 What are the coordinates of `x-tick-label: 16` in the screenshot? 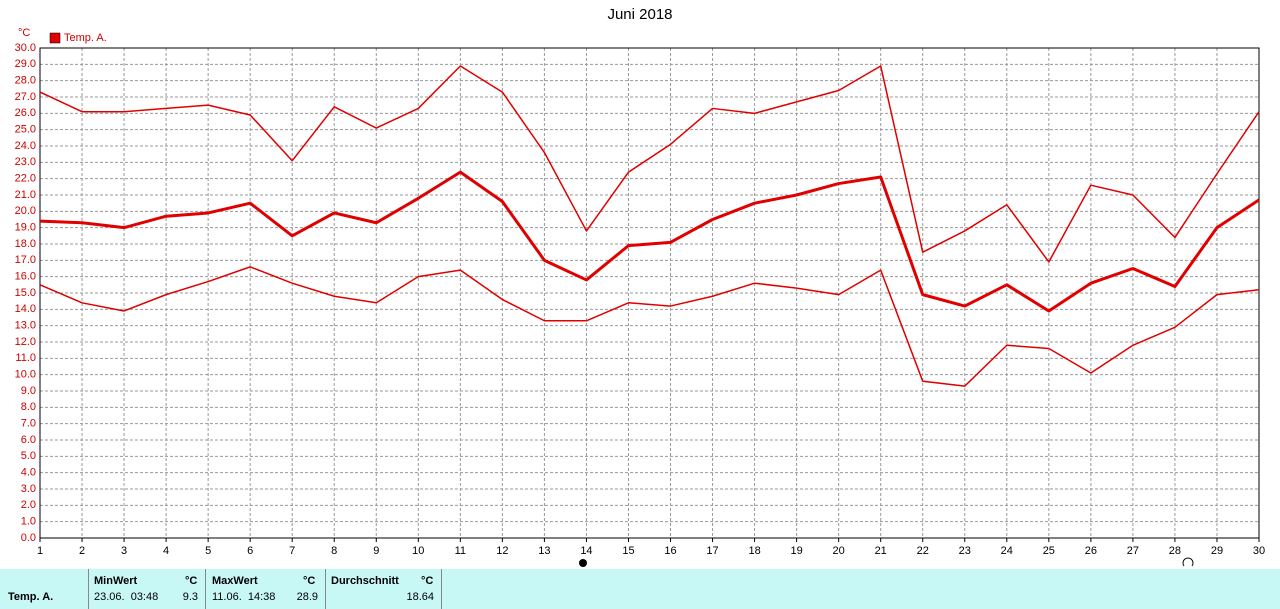 It's located at (670, 551).